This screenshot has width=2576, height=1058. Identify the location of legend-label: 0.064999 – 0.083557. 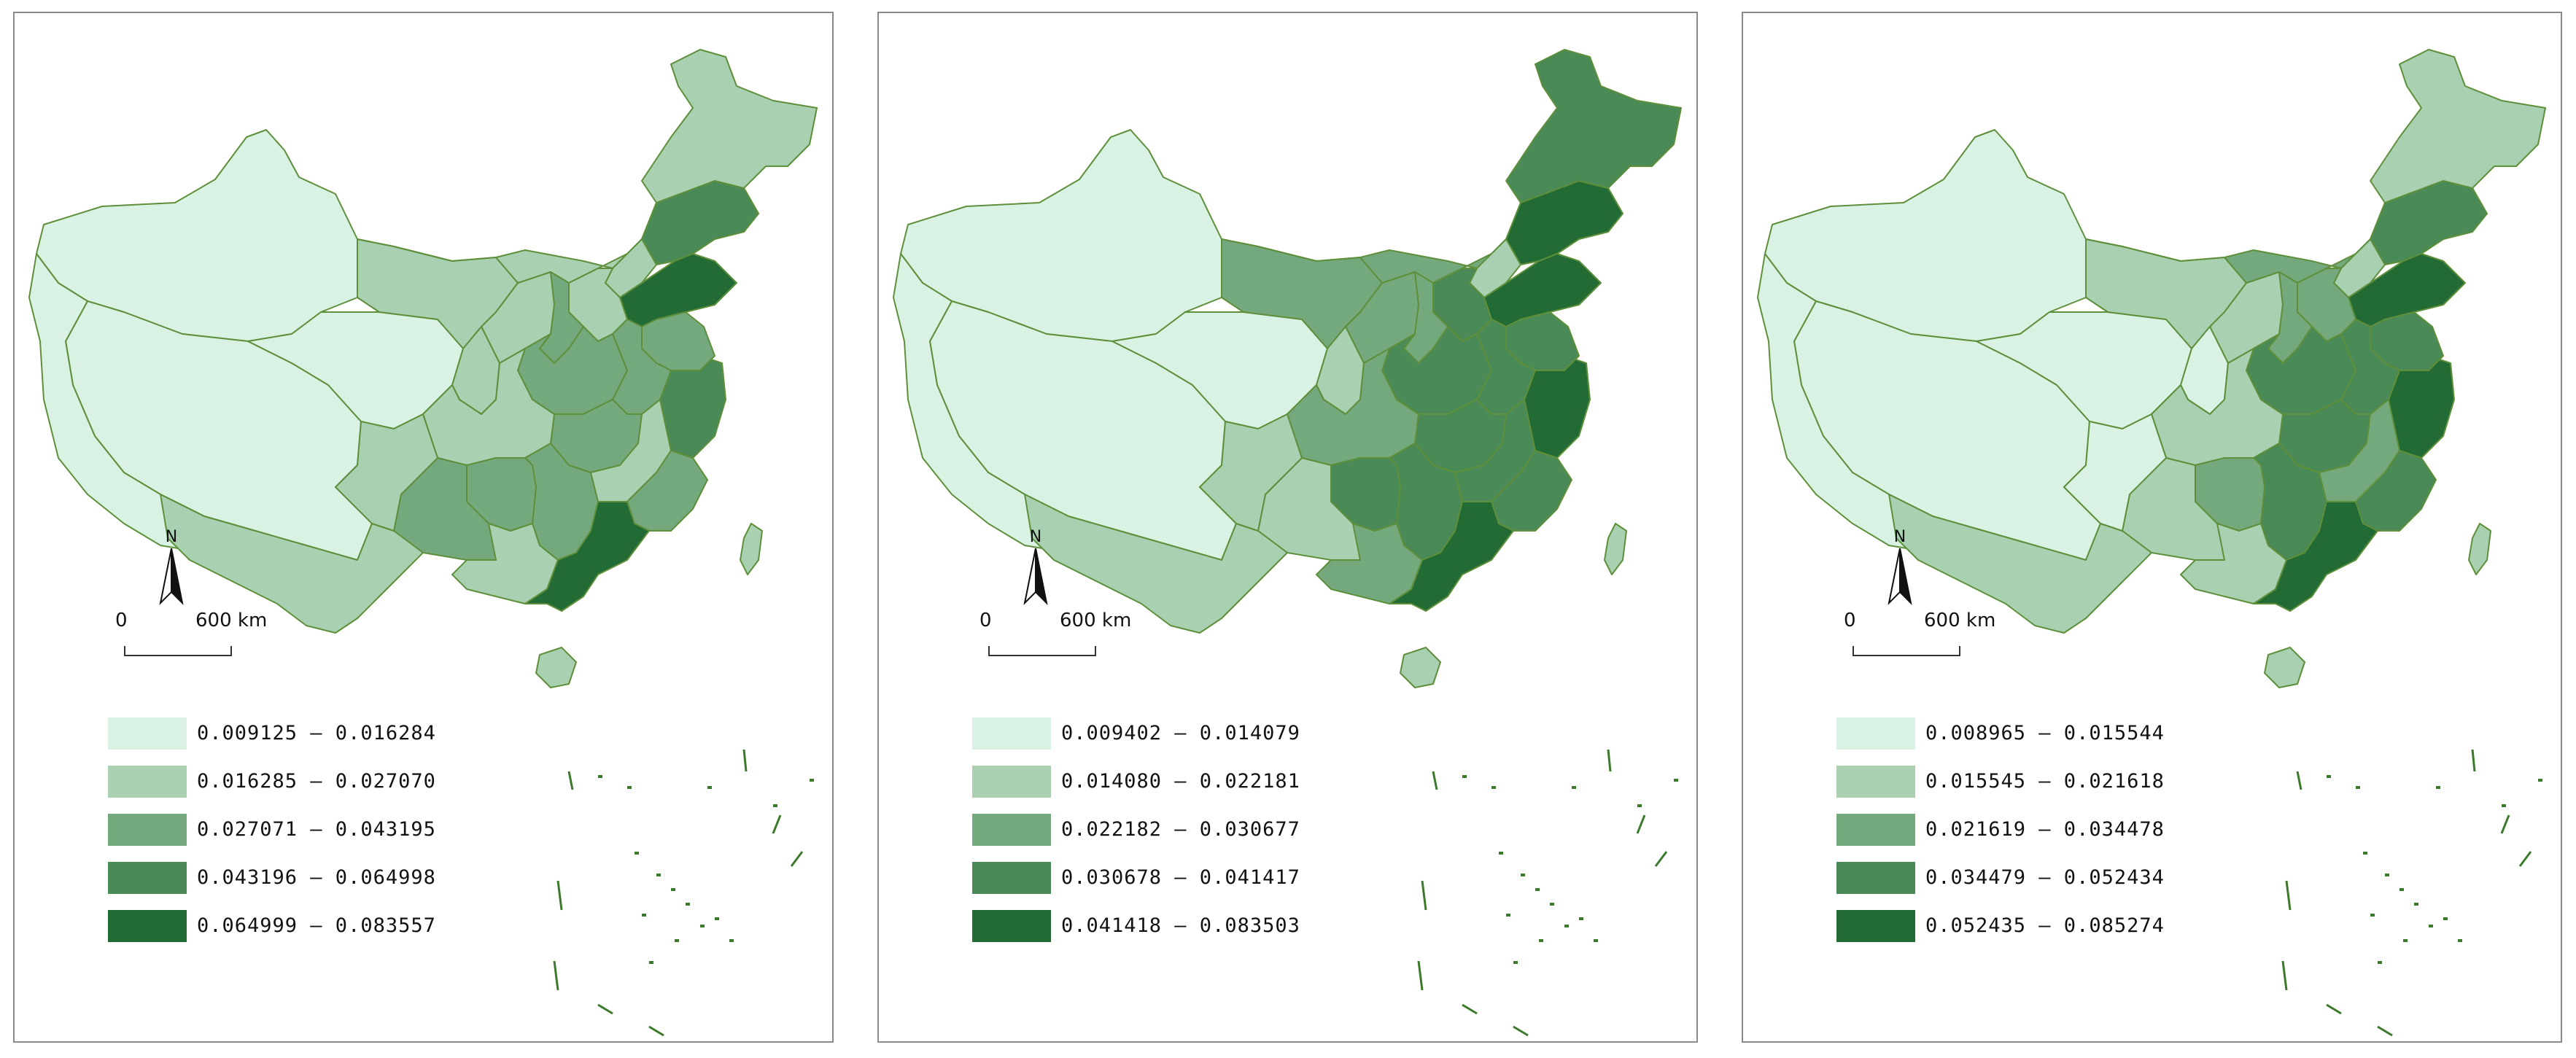
(317, 926).